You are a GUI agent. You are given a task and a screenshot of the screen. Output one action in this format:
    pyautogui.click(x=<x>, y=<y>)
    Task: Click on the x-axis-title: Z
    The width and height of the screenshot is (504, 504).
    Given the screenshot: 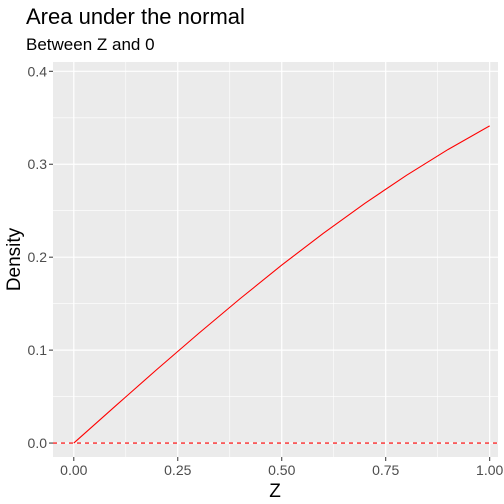 What is the action you would take?
    pyautogui.click(x=275, y=491)
    